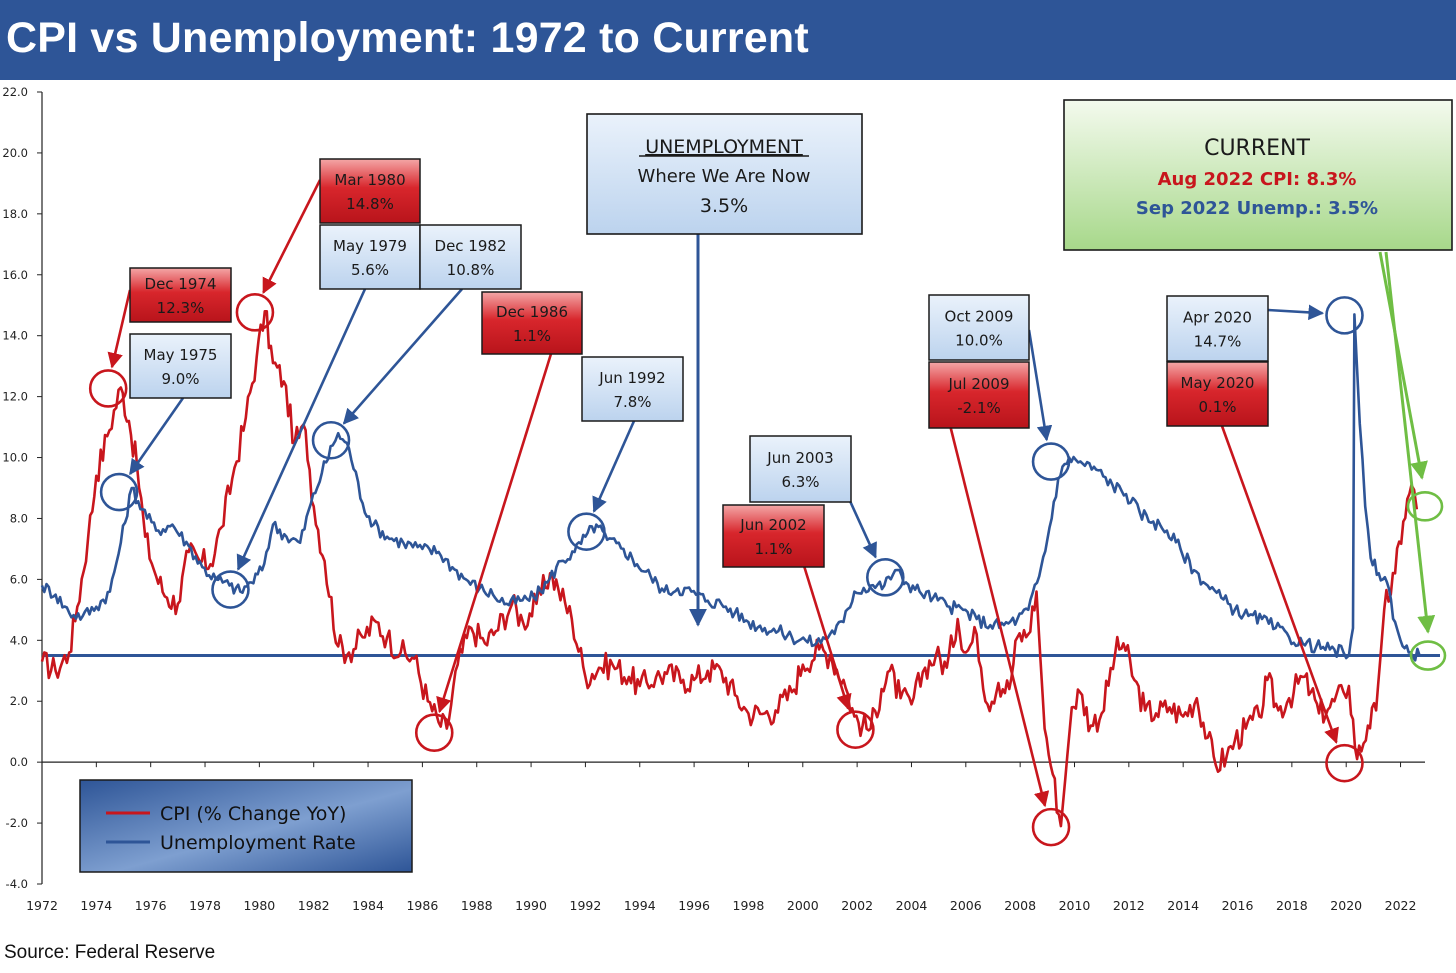  What do you see at coordinates (1296, 312) in the screenshot?
I see `apr-2020-arrow` at bounding box center [1296, 312].